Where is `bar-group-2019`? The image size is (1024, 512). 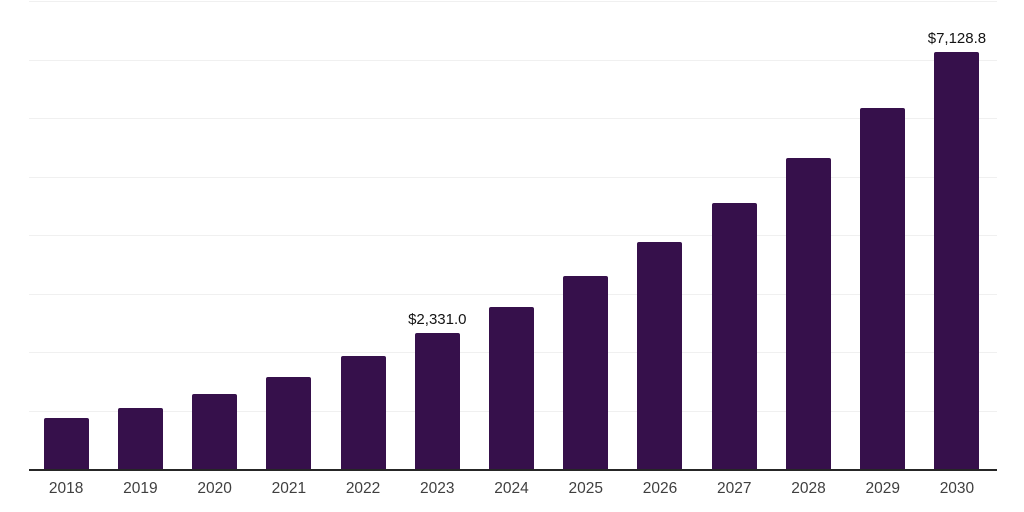
bar-group-2019 is located at coordinates (140, 235).